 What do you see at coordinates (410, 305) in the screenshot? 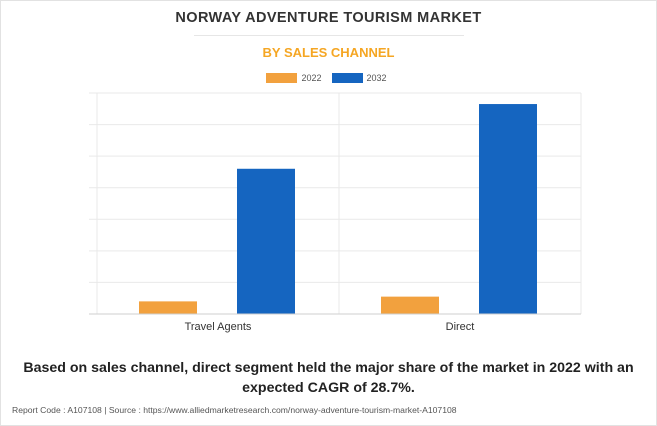
I see `bar-direct-2022` at bounding box center [410, 305].